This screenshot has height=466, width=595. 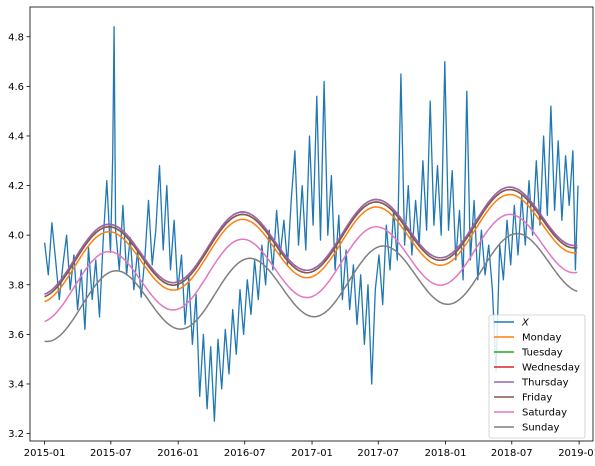 I want to click on legend-label-x: X, so click(x=525, y=323).